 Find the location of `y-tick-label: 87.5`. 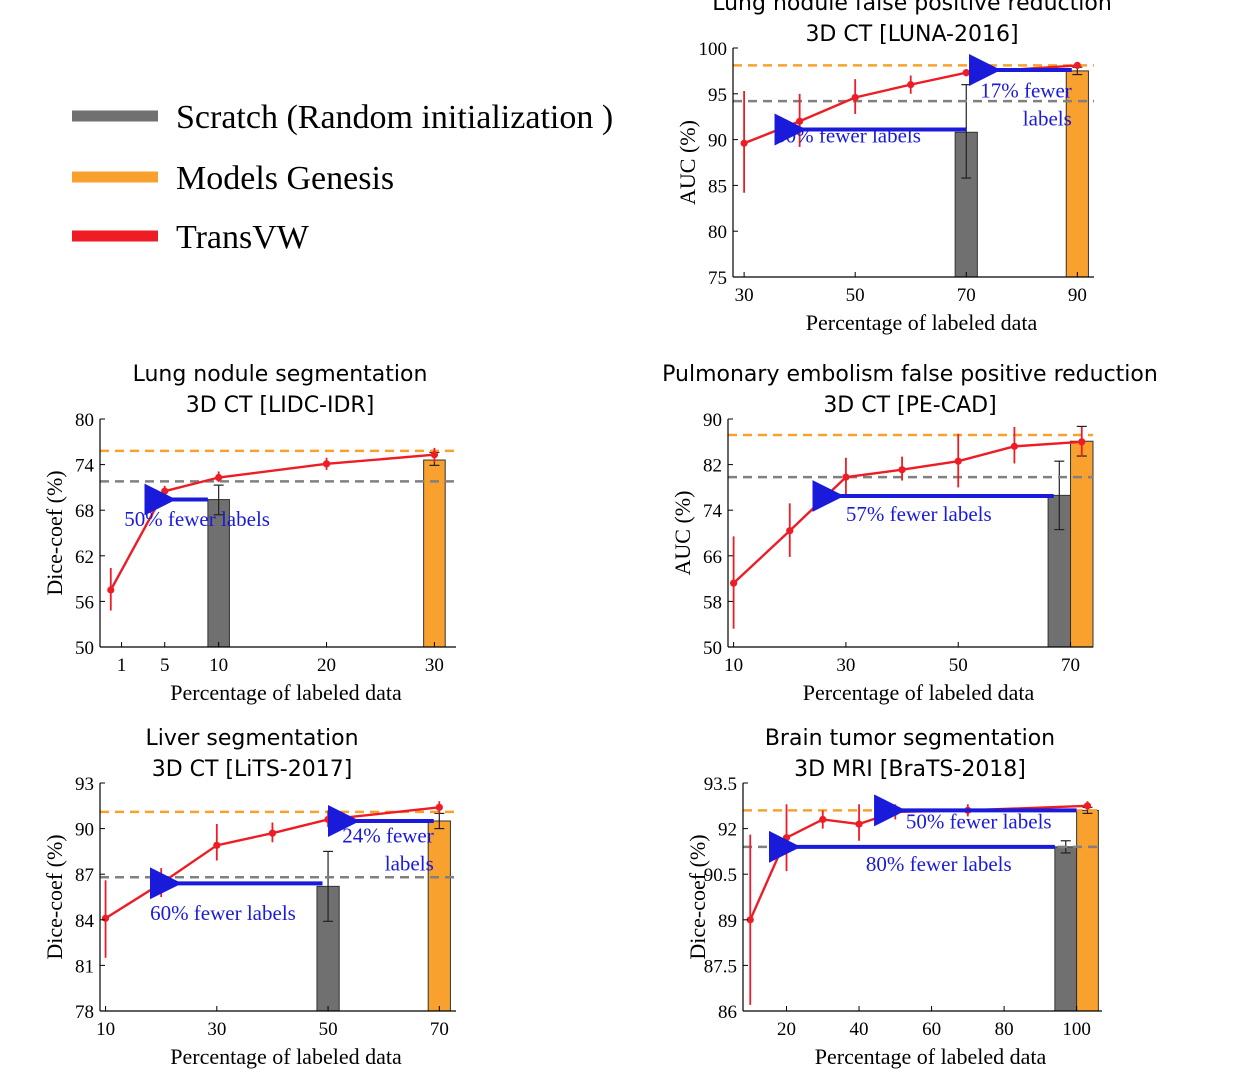

y-tick-label: 87.5 is located at coordinates (720, 966).